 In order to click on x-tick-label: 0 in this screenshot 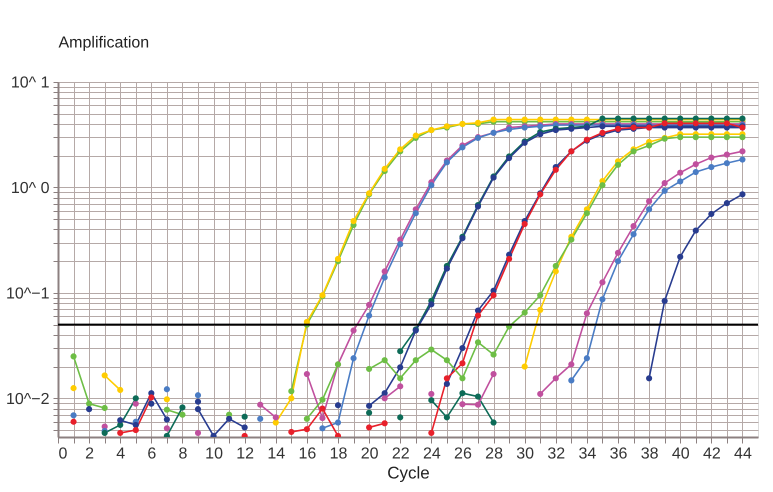, I will do `click(63, 454)`.